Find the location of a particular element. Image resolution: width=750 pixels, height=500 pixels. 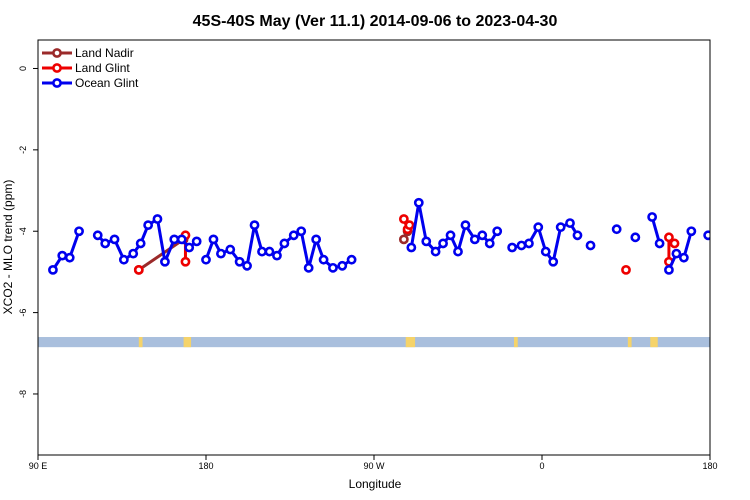

ocean-band is located at coordinates (374, 342).